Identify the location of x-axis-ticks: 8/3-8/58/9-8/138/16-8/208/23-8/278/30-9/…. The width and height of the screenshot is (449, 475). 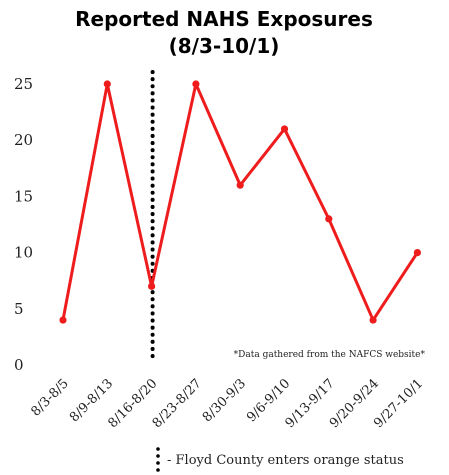
(228, 403).